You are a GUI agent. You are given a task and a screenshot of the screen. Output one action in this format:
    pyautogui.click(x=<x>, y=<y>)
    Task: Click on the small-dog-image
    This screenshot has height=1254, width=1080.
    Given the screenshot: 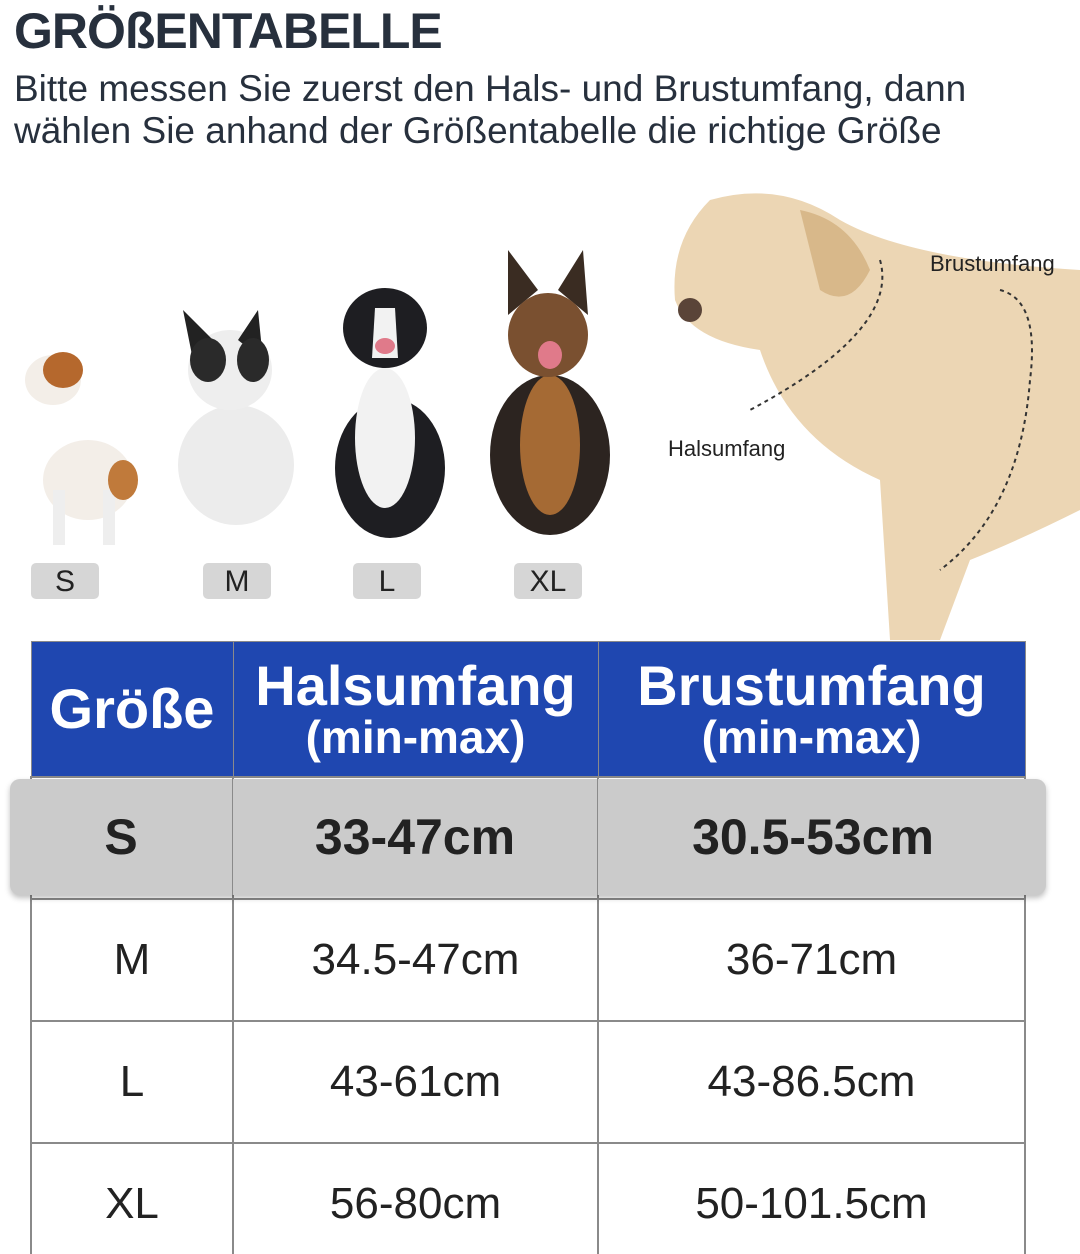 What is the action you would take?
    pyautogui.click(x=81, y=448)
    